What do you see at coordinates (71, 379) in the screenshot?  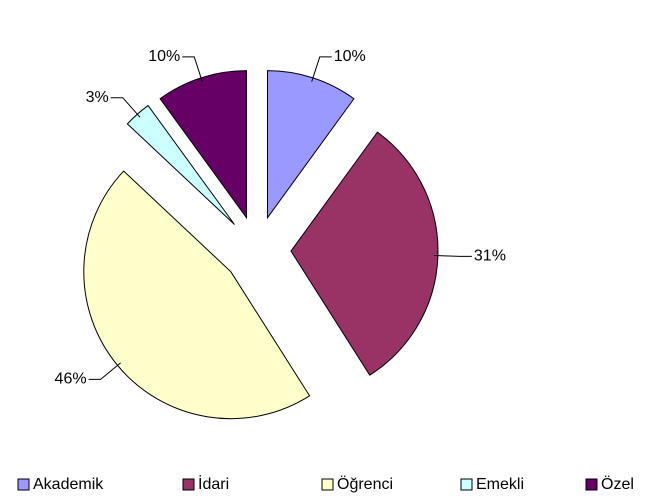 I see `data-label: 46%` at bounding box center [71, 379].